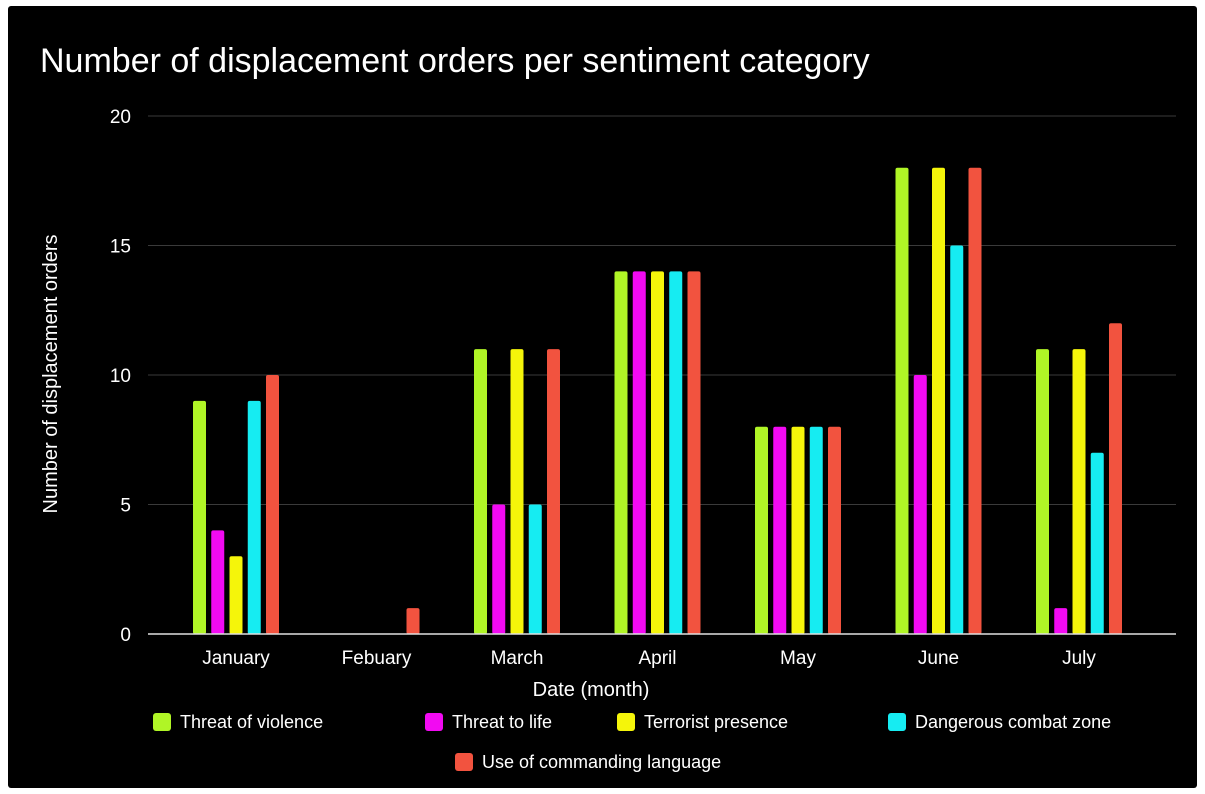 This screenshot has height=794, width=1205. I want to click on bar-april-dangerous-combat-zone, so click(676, 452).